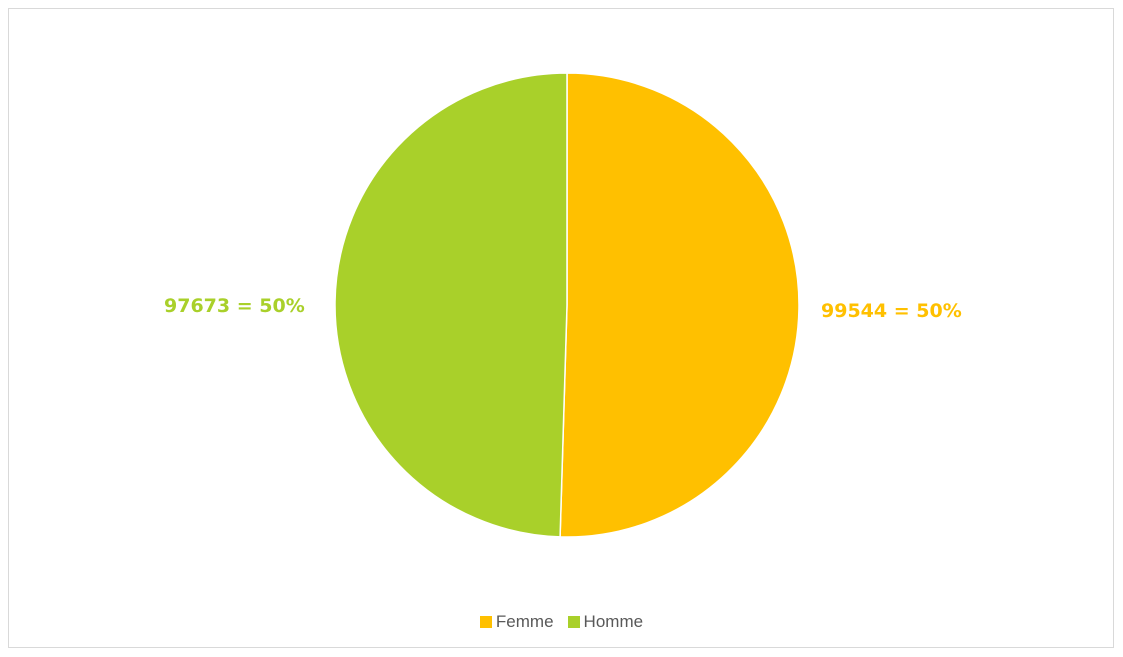 Image resolution: width=1123 pixels, height=657 pixels. Describe the element at coordinates (561, 622) in the screenshot. I see `legend: Femme Homme` at that location.